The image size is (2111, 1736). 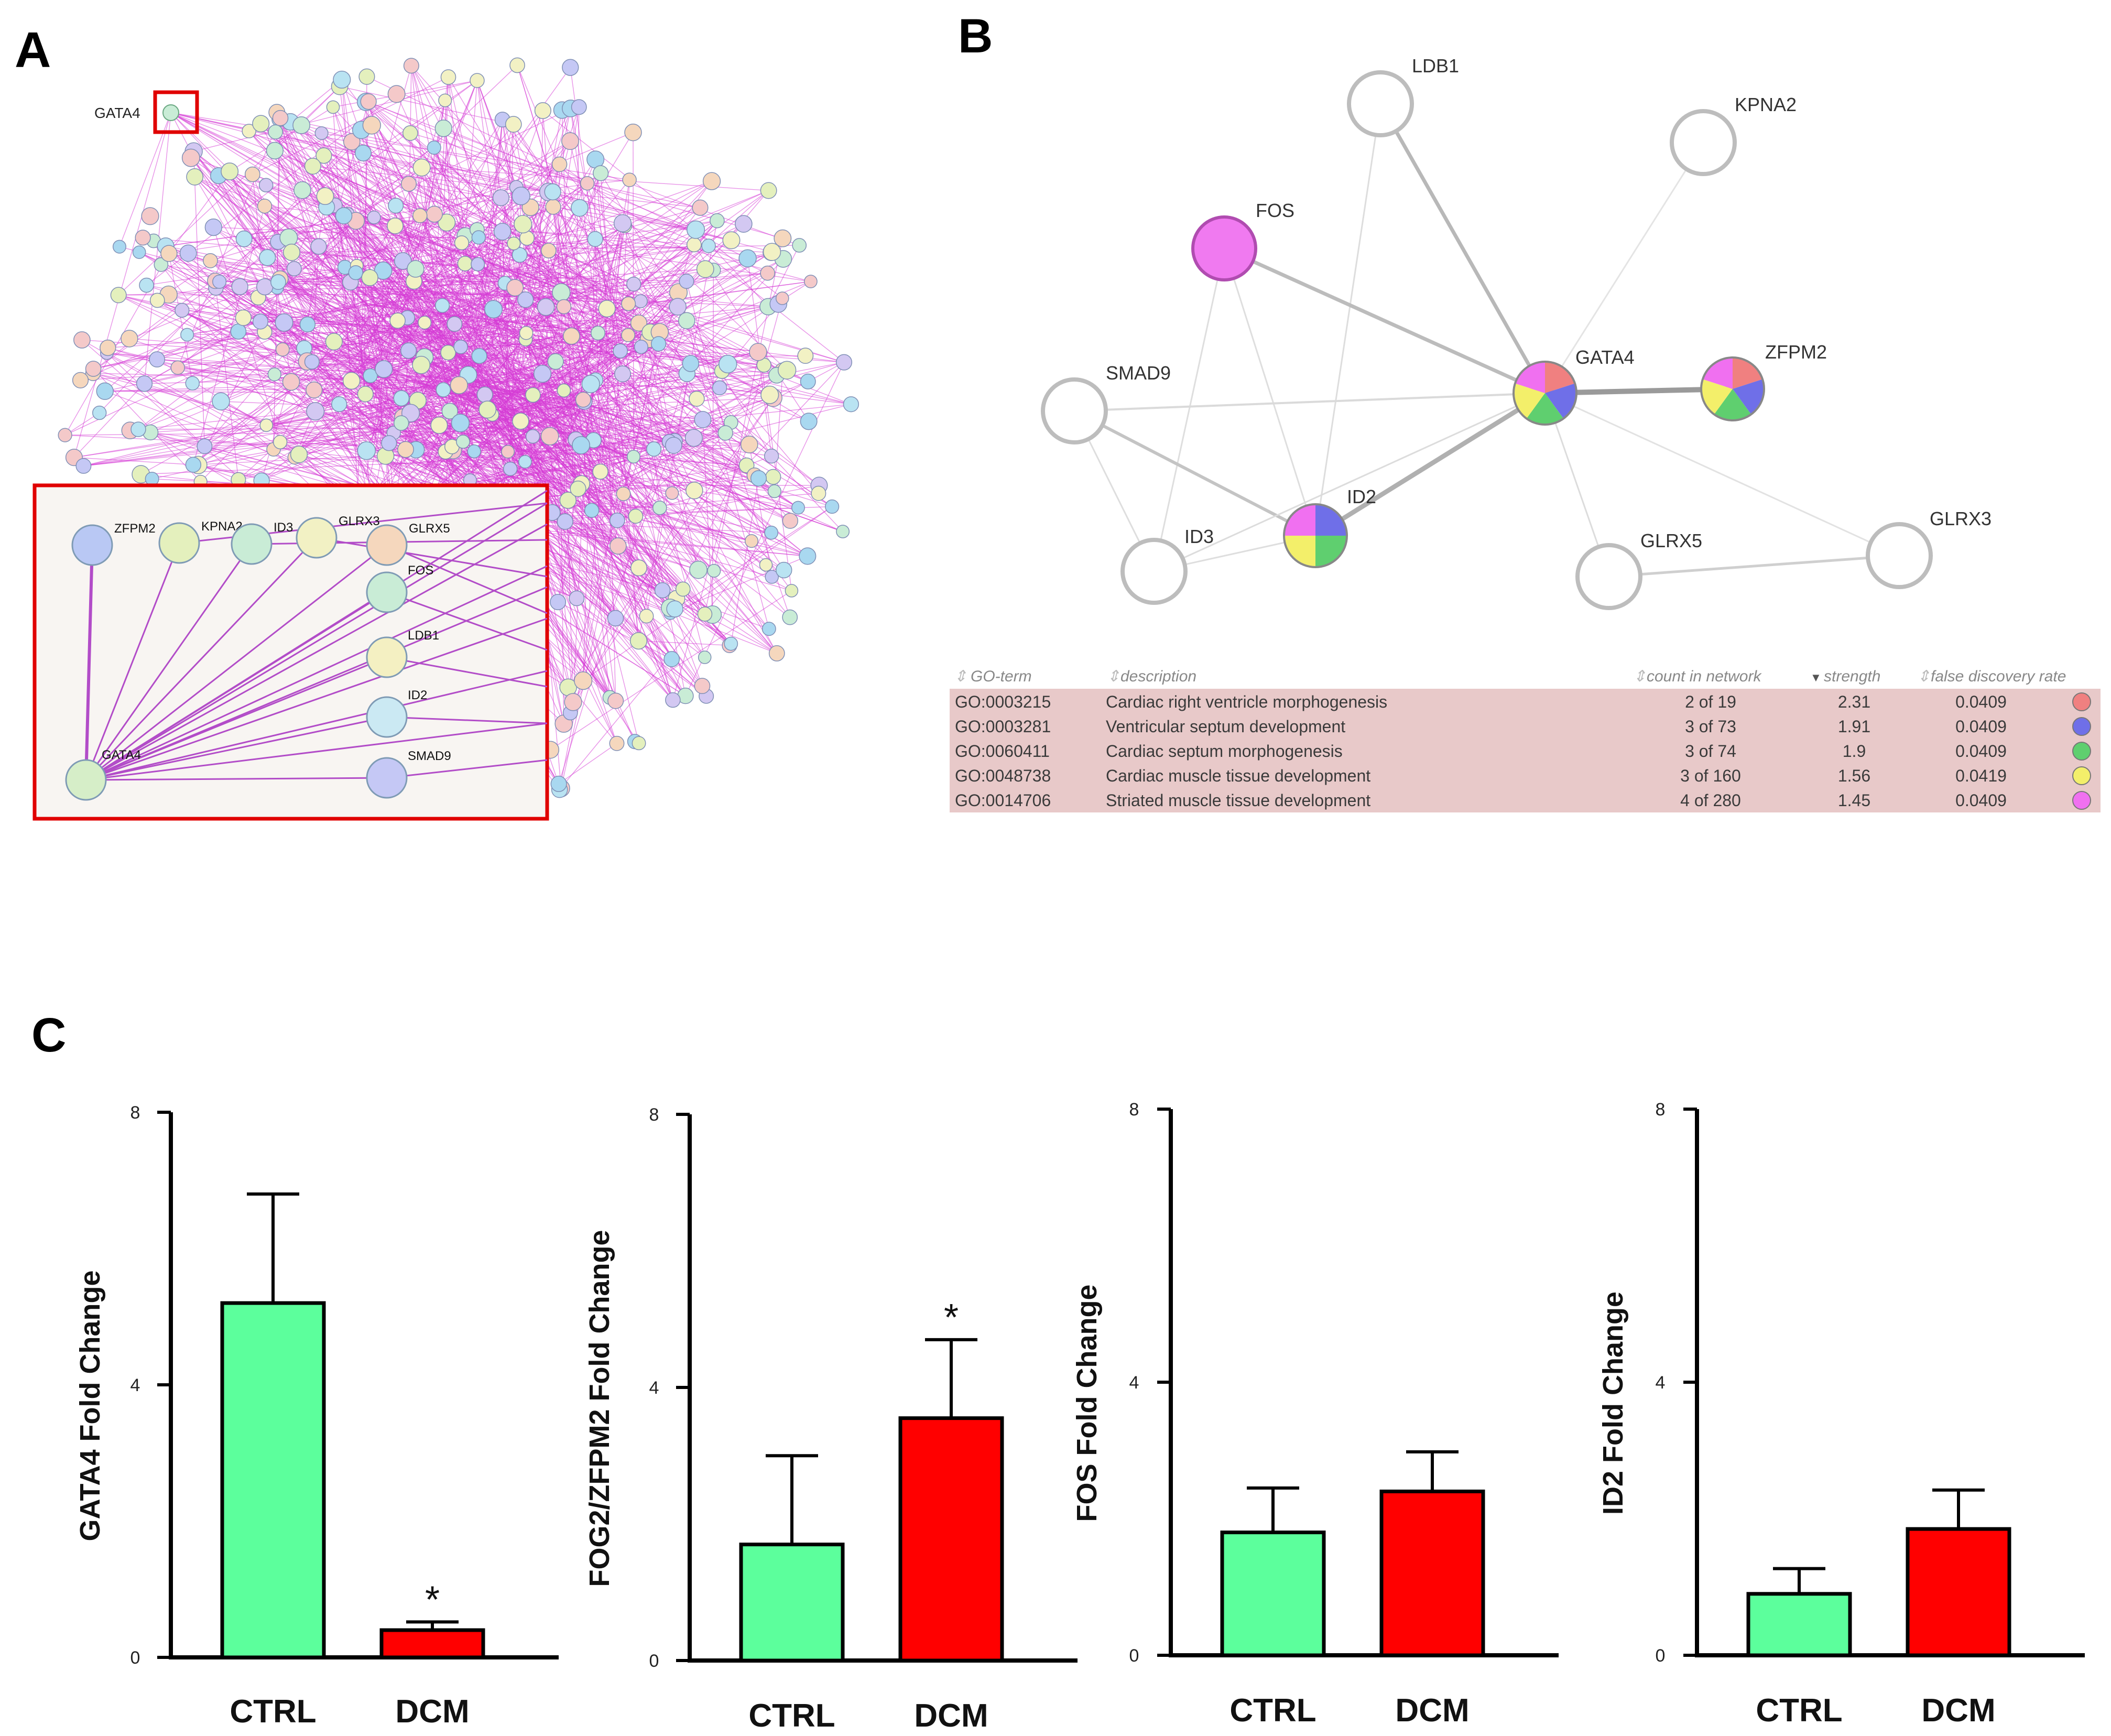 I want to click on count-cell: 2 of 19, so click(x=1710, y=701).